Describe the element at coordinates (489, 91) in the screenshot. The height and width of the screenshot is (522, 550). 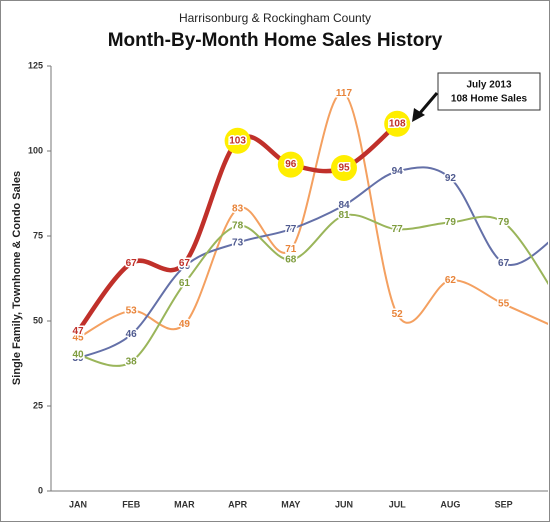
I see `annotation-box` at that location.